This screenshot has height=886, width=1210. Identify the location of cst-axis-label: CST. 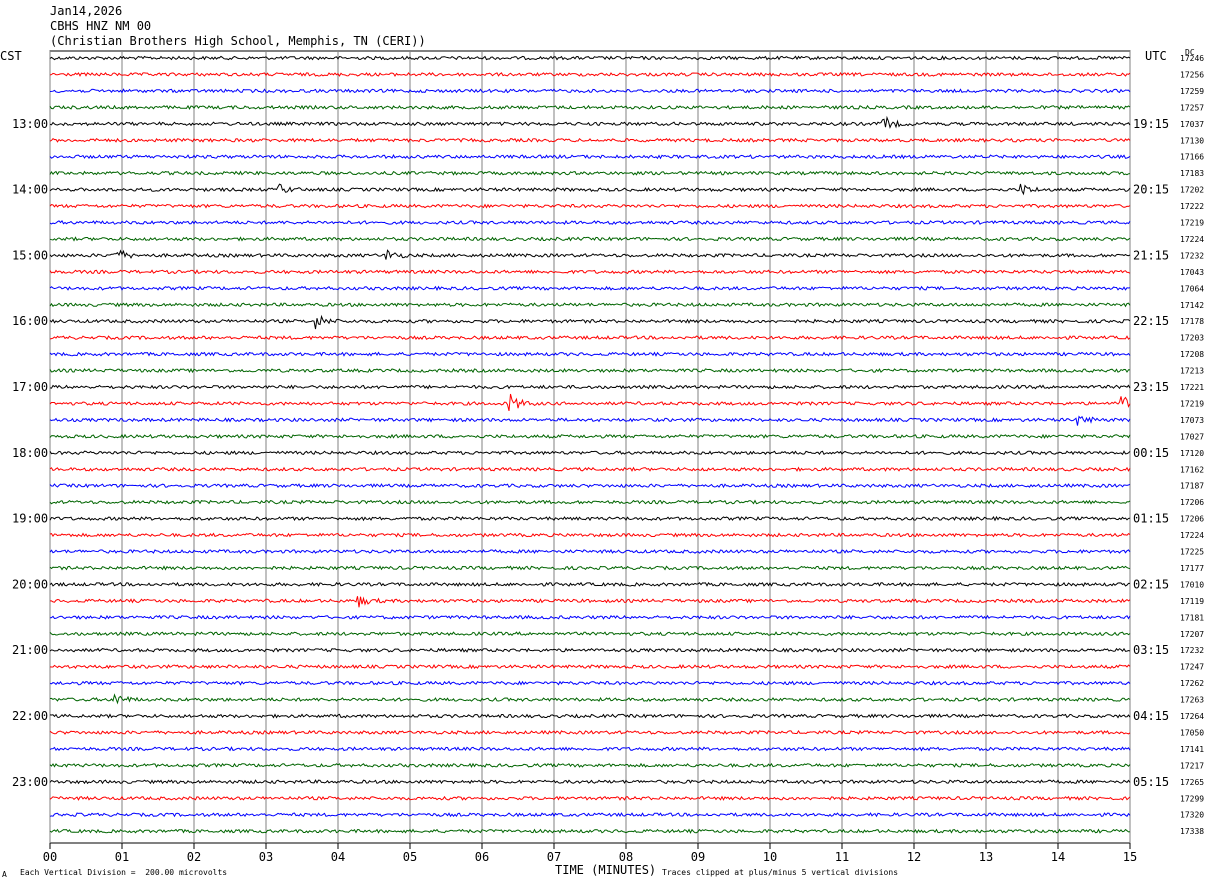
(11, 56).